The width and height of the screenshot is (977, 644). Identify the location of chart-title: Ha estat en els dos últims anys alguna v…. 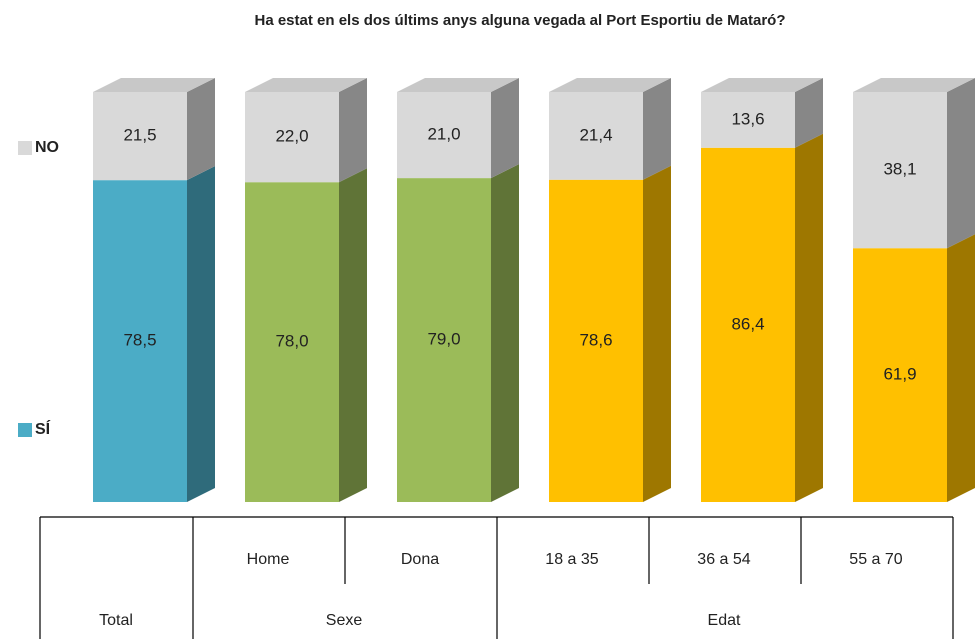
(520, 20).